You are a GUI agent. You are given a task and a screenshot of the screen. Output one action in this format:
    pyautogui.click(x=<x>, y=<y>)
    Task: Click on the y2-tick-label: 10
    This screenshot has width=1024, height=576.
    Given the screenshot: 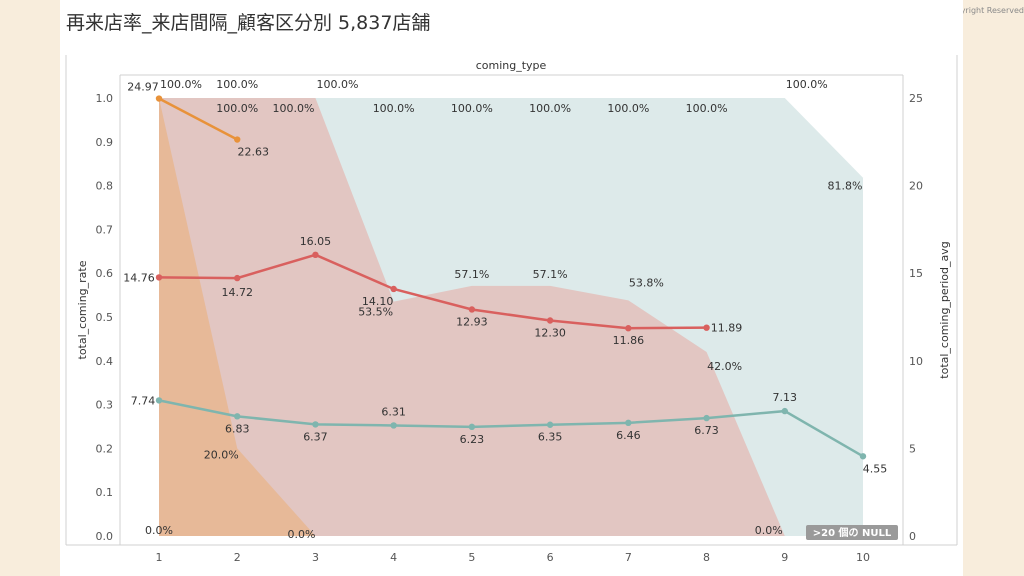 What is the action you would take?
    pyautogui.click(x=916, y=361)
    